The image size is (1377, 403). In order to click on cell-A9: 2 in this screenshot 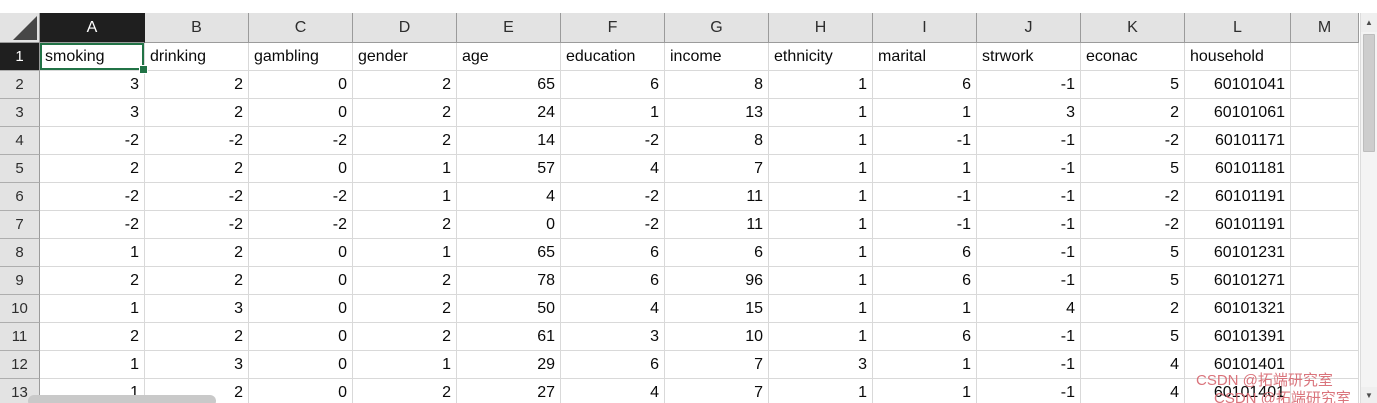, I will do `click(92, 281)`.